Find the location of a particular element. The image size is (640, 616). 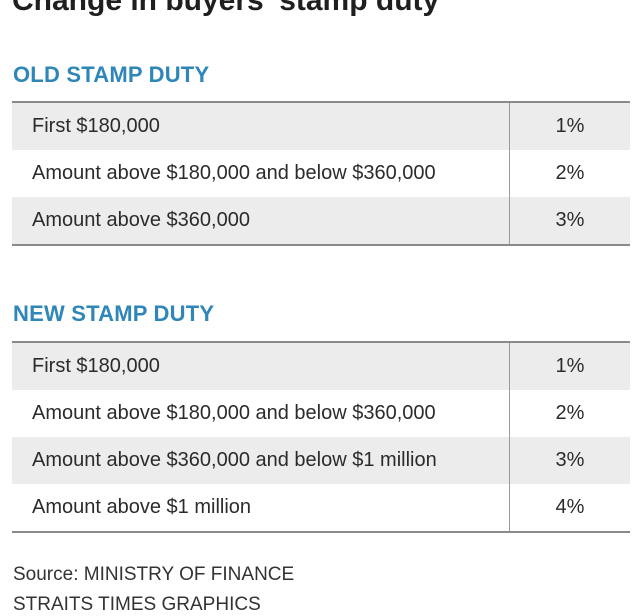

new-stamp-duty-heading: NEW STAMP DUTY is located at coordinates (114, 313).